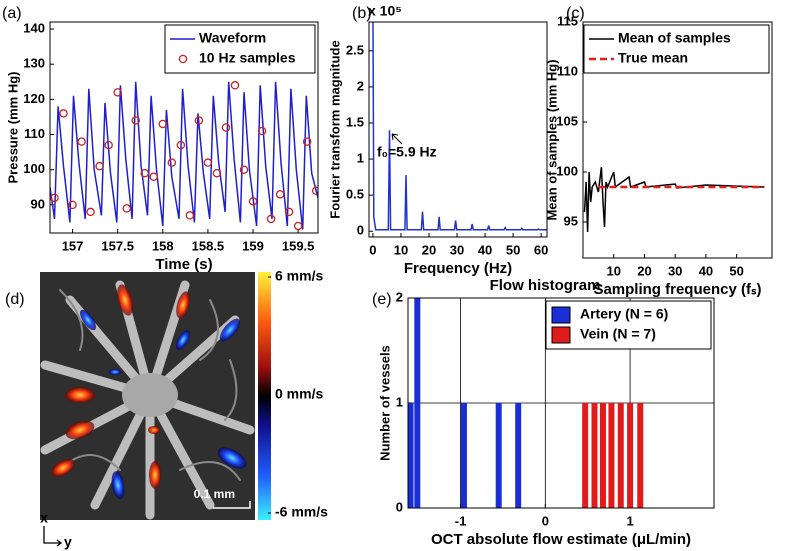 This screenshot has height=551, width=787. I want to click on y-multiplier: x 10⁵, so click(385, 11).